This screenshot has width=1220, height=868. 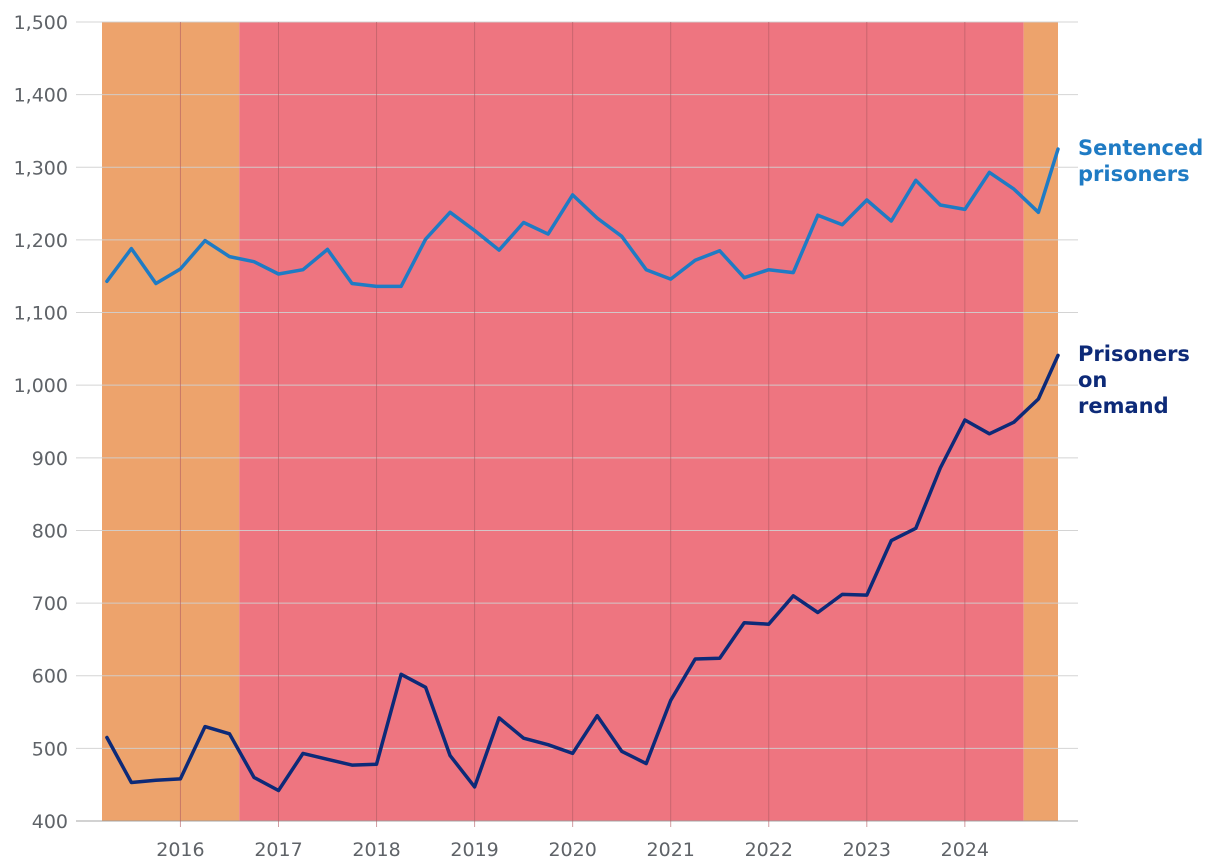 What do you see at coordinates (582, 218) in the screenshot?
I see `sentenced-series-line` at bounding box center [582, 218].